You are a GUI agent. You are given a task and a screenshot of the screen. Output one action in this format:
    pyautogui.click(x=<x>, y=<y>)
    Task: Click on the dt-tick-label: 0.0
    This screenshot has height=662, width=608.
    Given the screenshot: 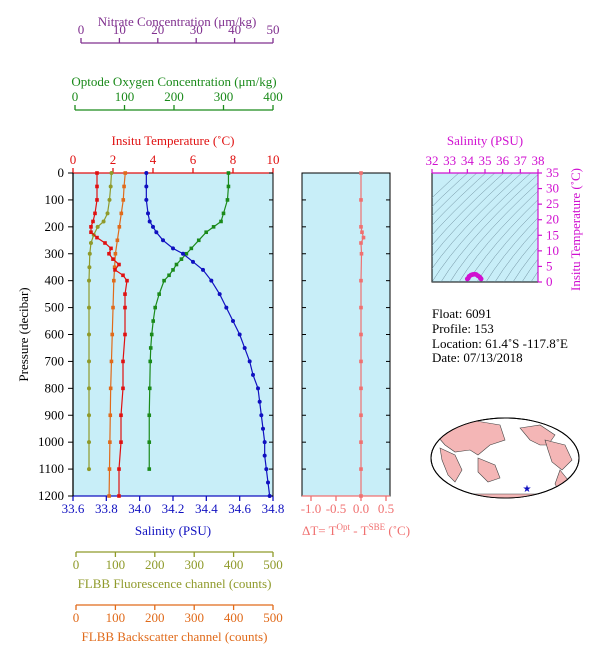 What is the action you would take?
    pyautogui.click(x=361, y=508)
    